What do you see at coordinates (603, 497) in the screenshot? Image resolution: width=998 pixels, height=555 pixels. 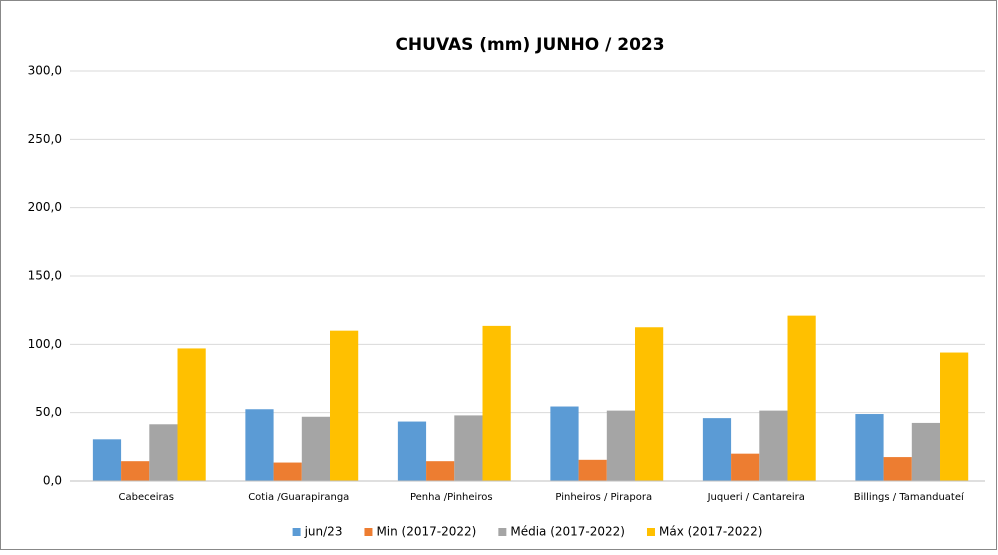 I see `x-tick-label: Pinheiros / Pirapora` at bounding box center [603, 497].